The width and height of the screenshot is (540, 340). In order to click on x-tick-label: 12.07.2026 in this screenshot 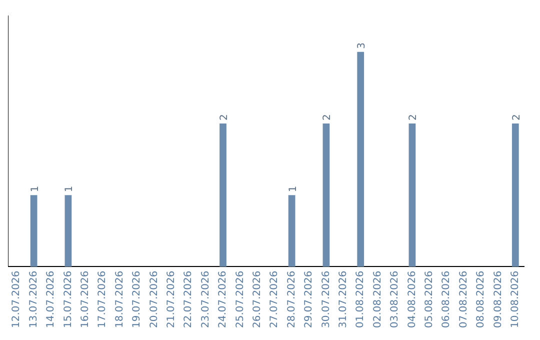, I will do `click(16, 299)`.